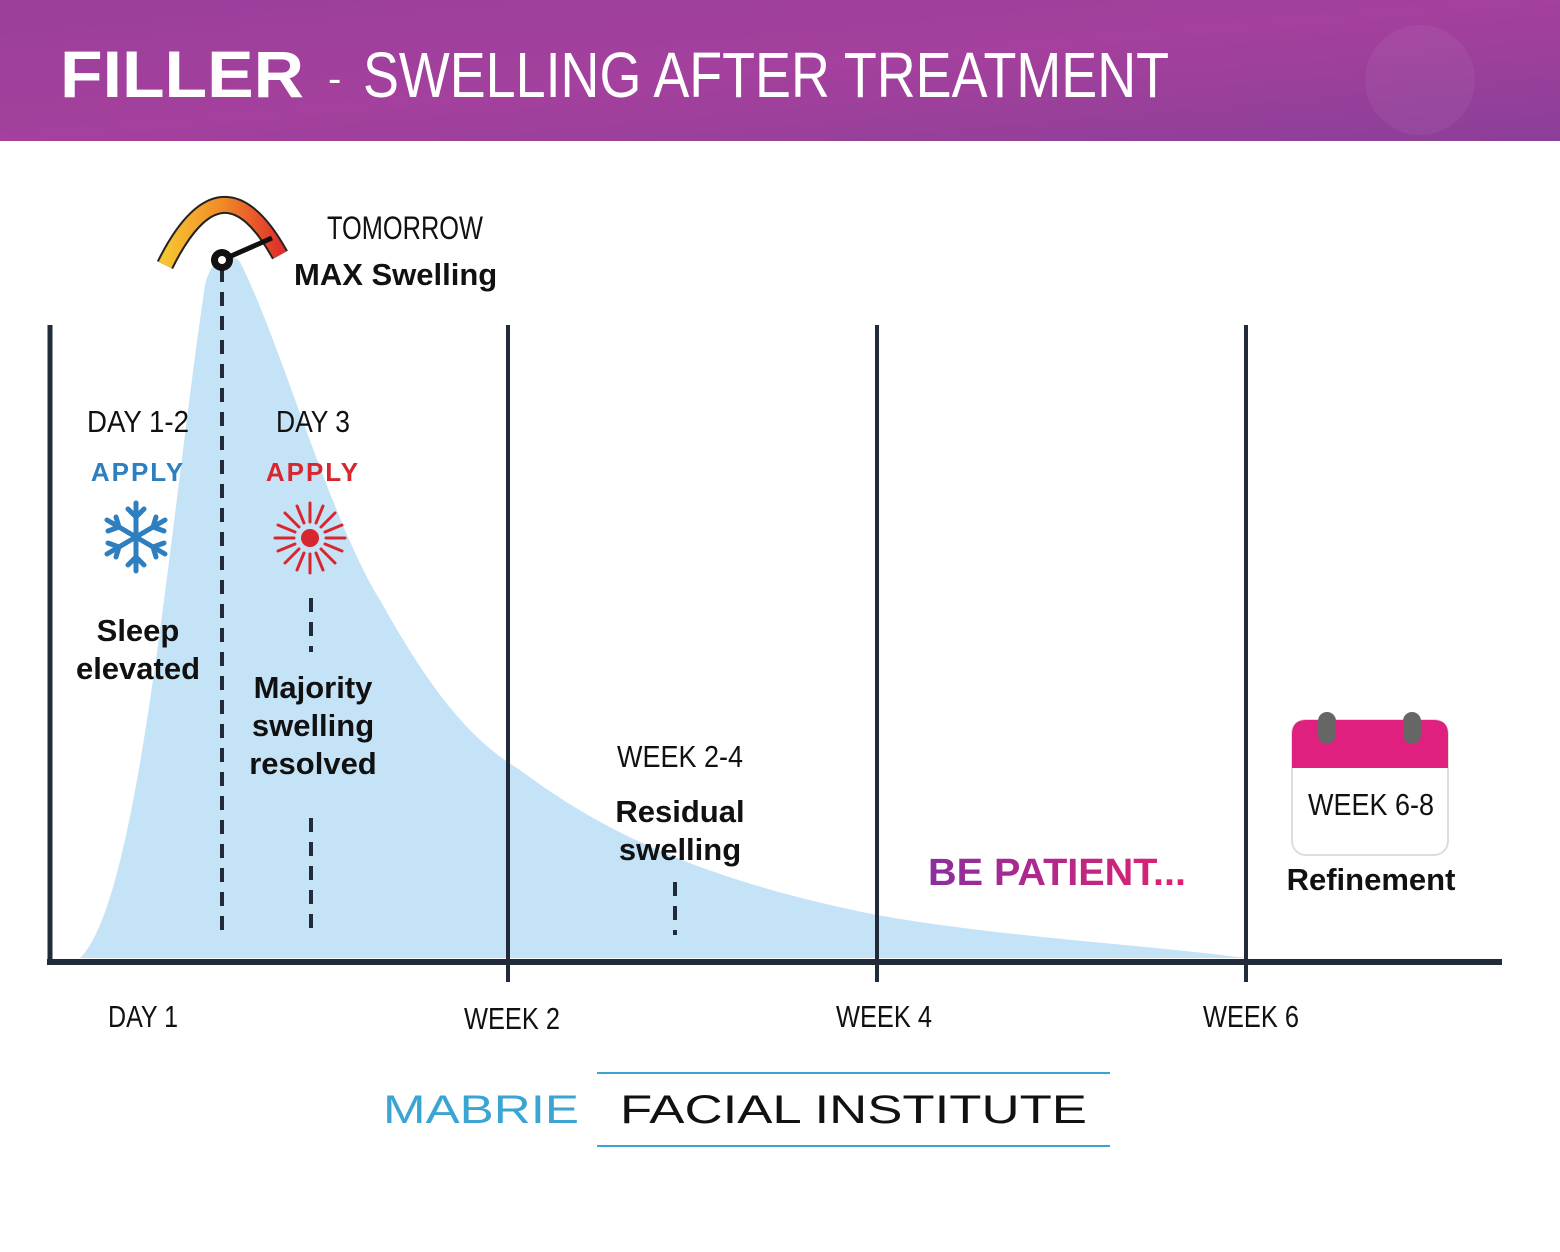 Image resolution: width=1560 pixels, height=1252 pixels. I want to click on title-rest: SWELLING AFTER TREATMENT, so click(766, 75).